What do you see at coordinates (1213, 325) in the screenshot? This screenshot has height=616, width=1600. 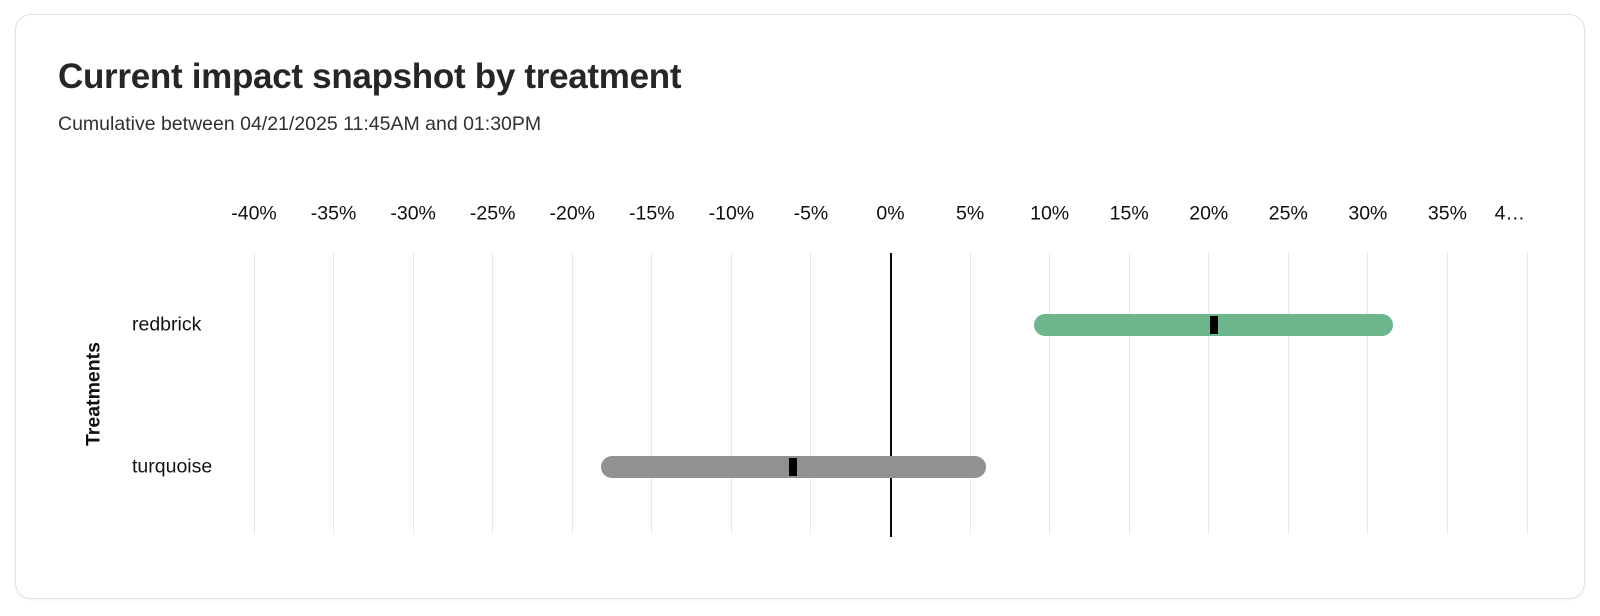 I see `point-estimate-marker-redbrick` at bounding box center [1213, 325].